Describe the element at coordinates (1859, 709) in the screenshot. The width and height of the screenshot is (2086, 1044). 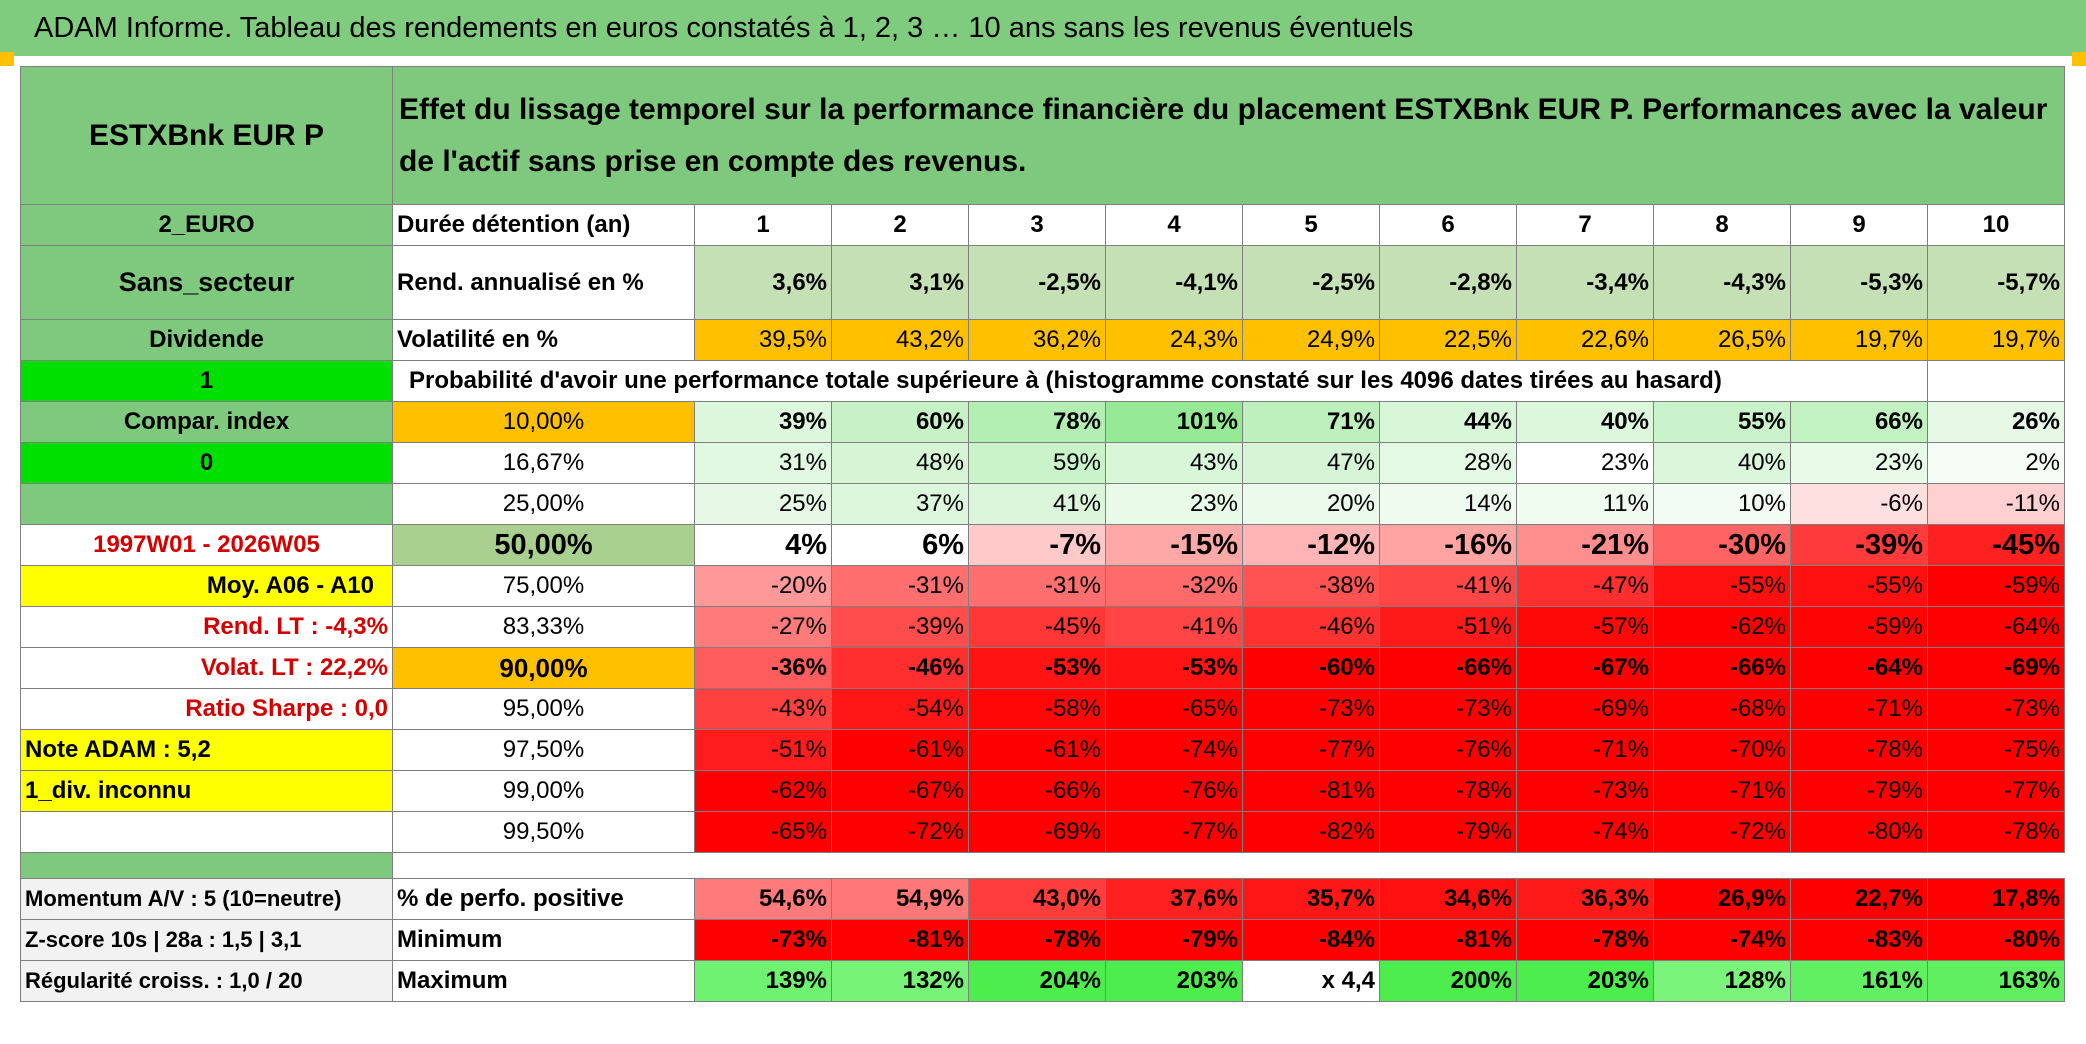
I see `prob-cell: -71%` at that location.